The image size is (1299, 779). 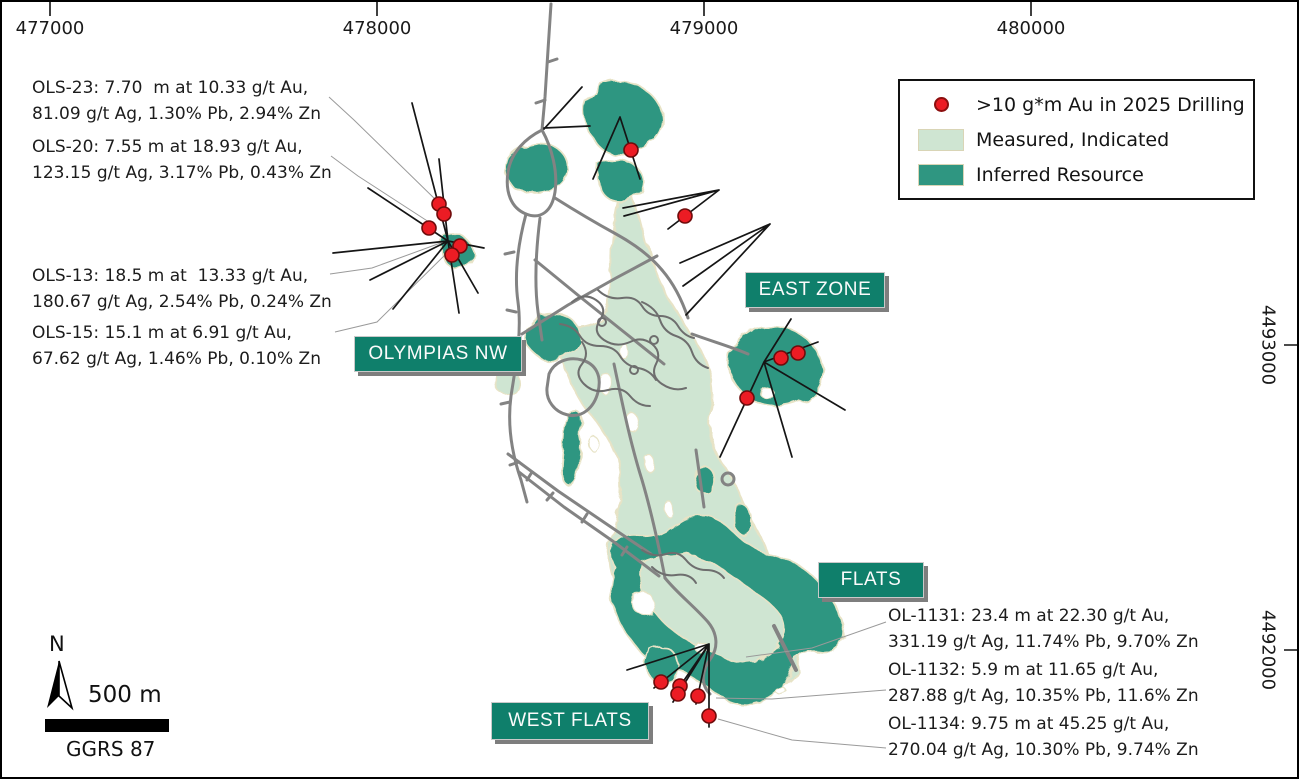 What do you see at coordinates (1023, 670) in the screenshot?
I see `annotation-line: OL-1132: 5.9 m at 11.65 g/t Au,` at bounding box center [1023, 670].